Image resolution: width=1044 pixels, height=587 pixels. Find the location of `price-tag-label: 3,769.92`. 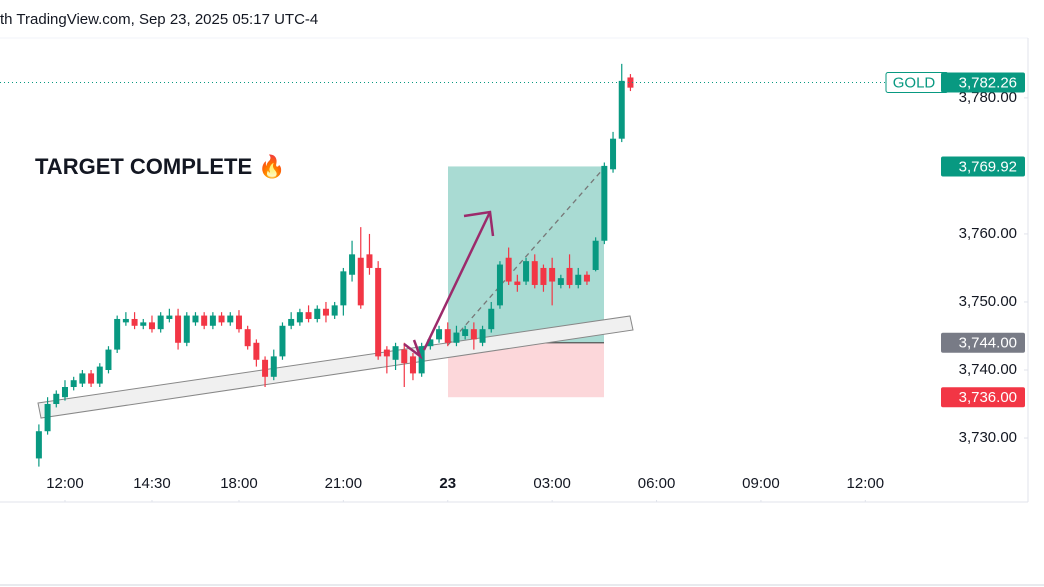

price-tag-label: 3,769.92 is located at coordinates (988, 166).